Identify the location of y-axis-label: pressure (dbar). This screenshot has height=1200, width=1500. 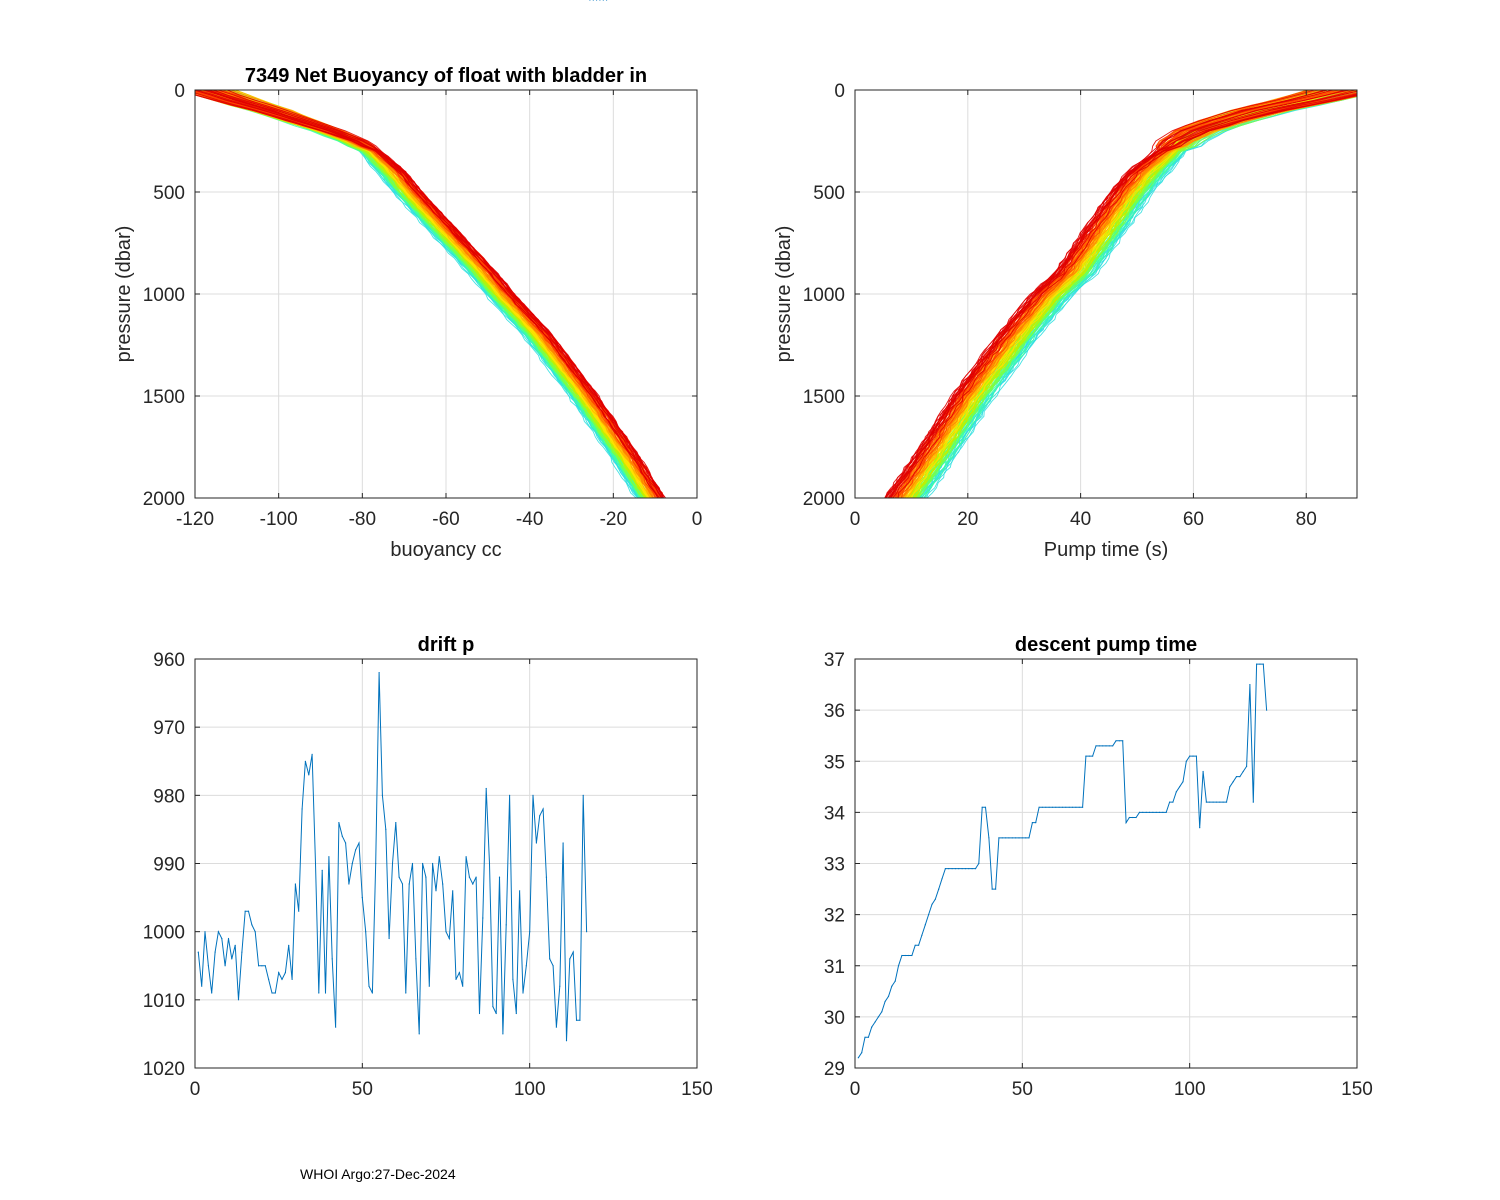
(124, 294).